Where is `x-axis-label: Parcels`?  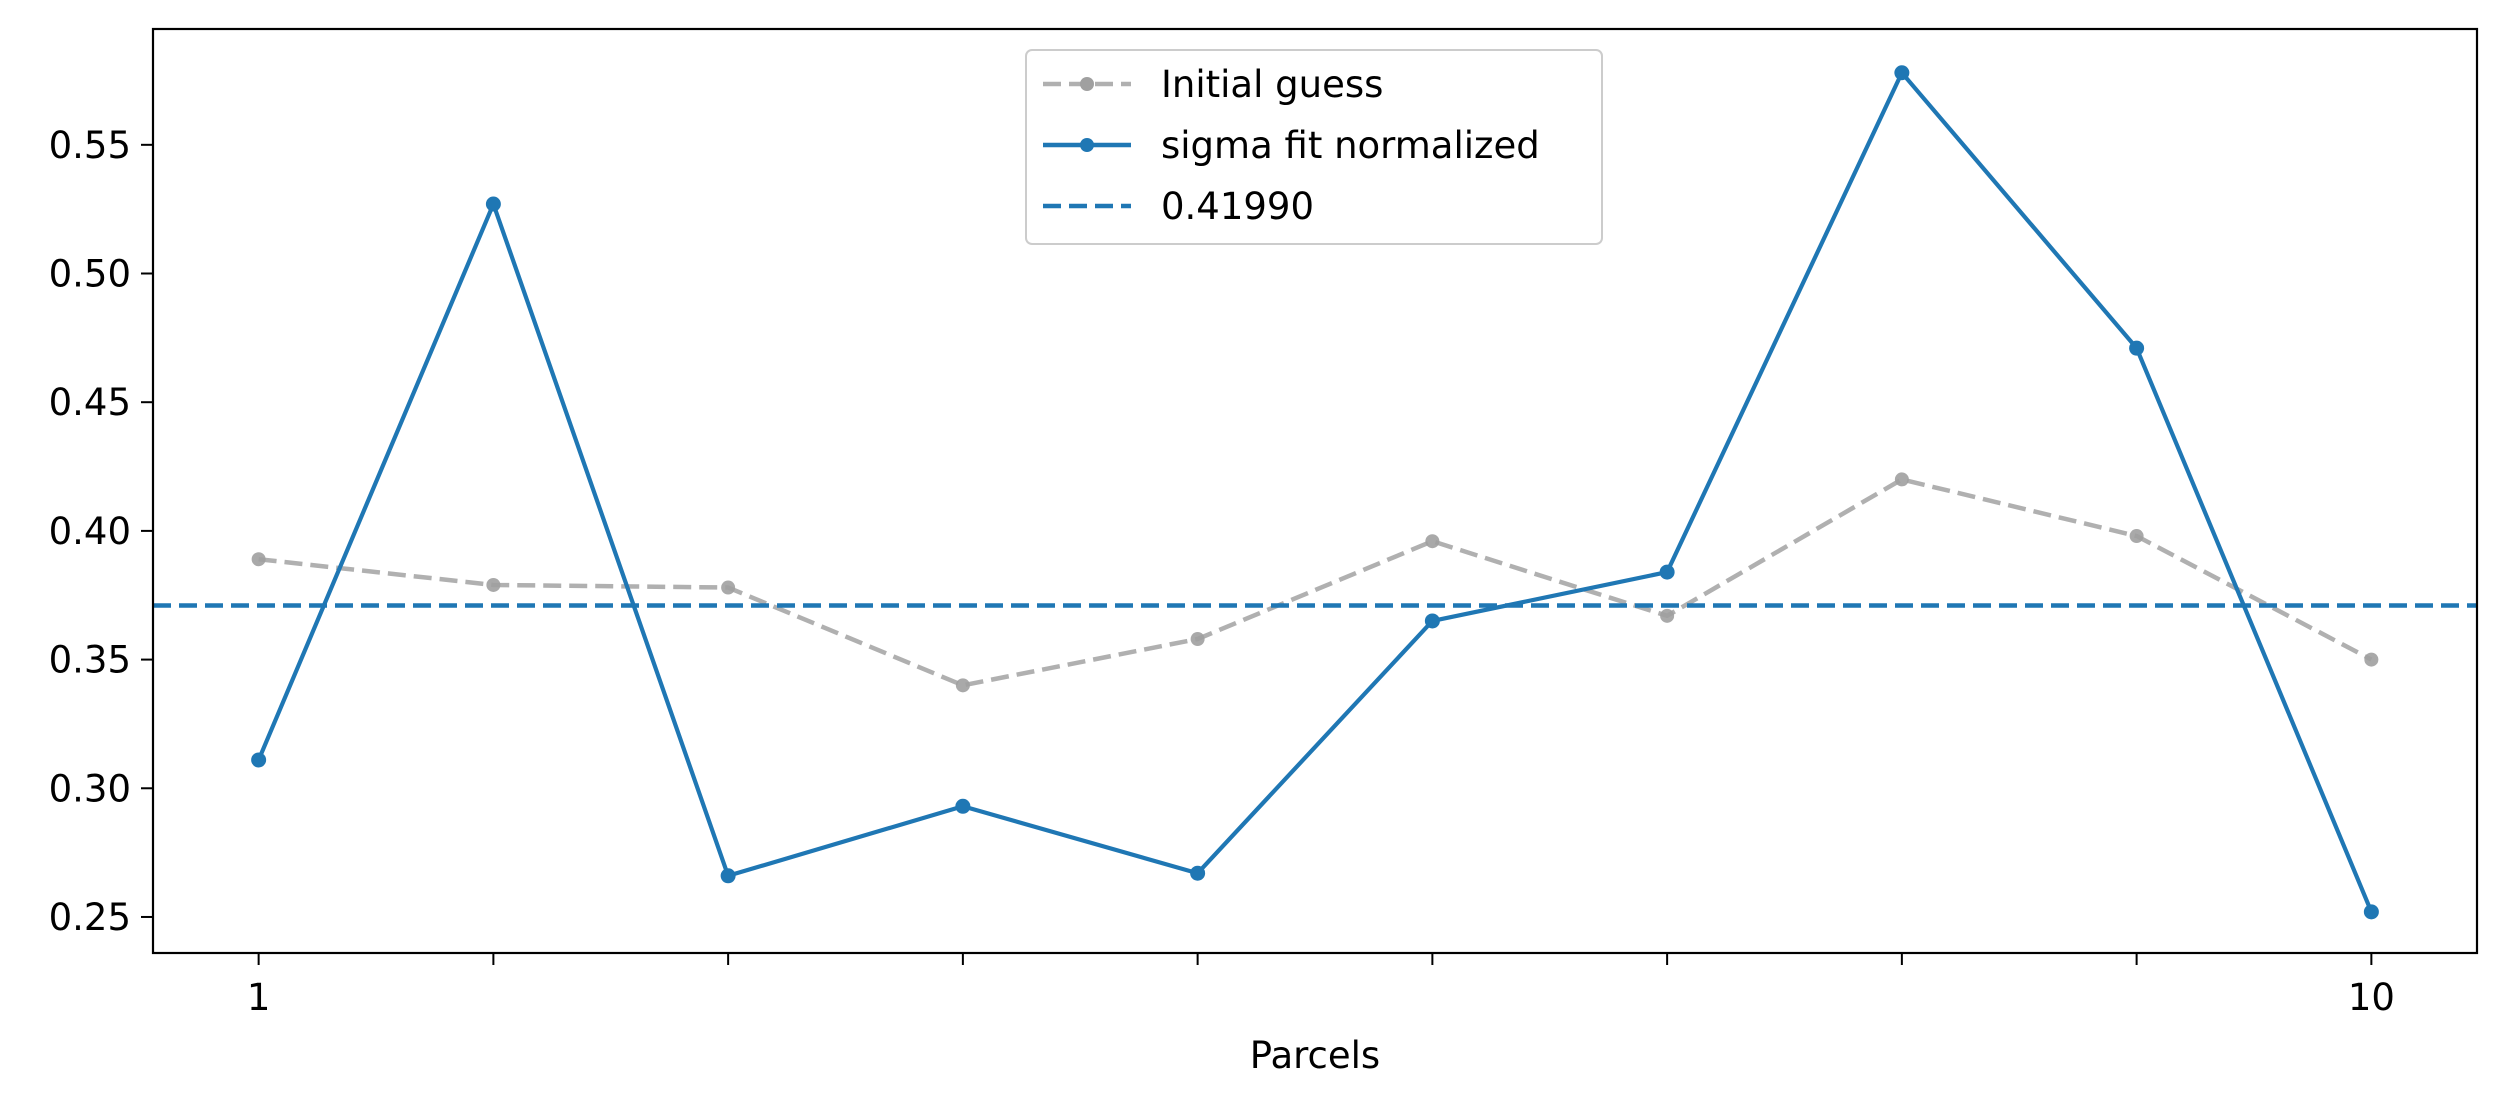 x-axis-label: Parcels is located at coordinates (1315, 1055).